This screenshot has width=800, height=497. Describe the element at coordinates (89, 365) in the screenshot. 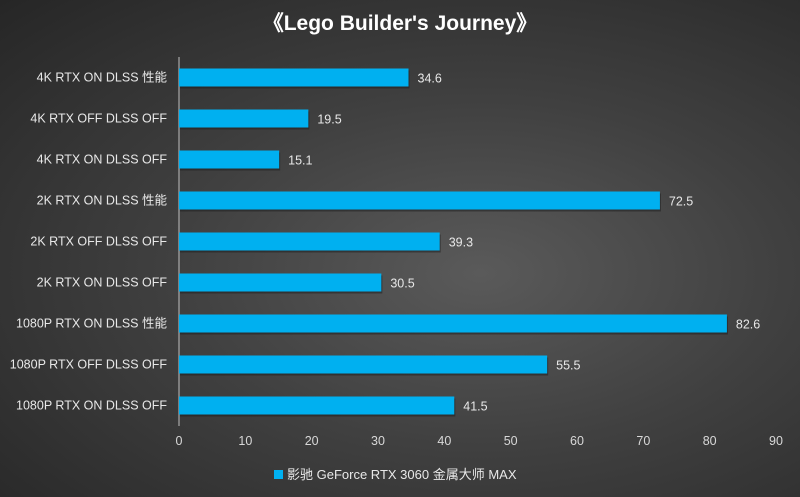

I see `category-label: 1080P RTX OFF DLSS OFF` at that location.